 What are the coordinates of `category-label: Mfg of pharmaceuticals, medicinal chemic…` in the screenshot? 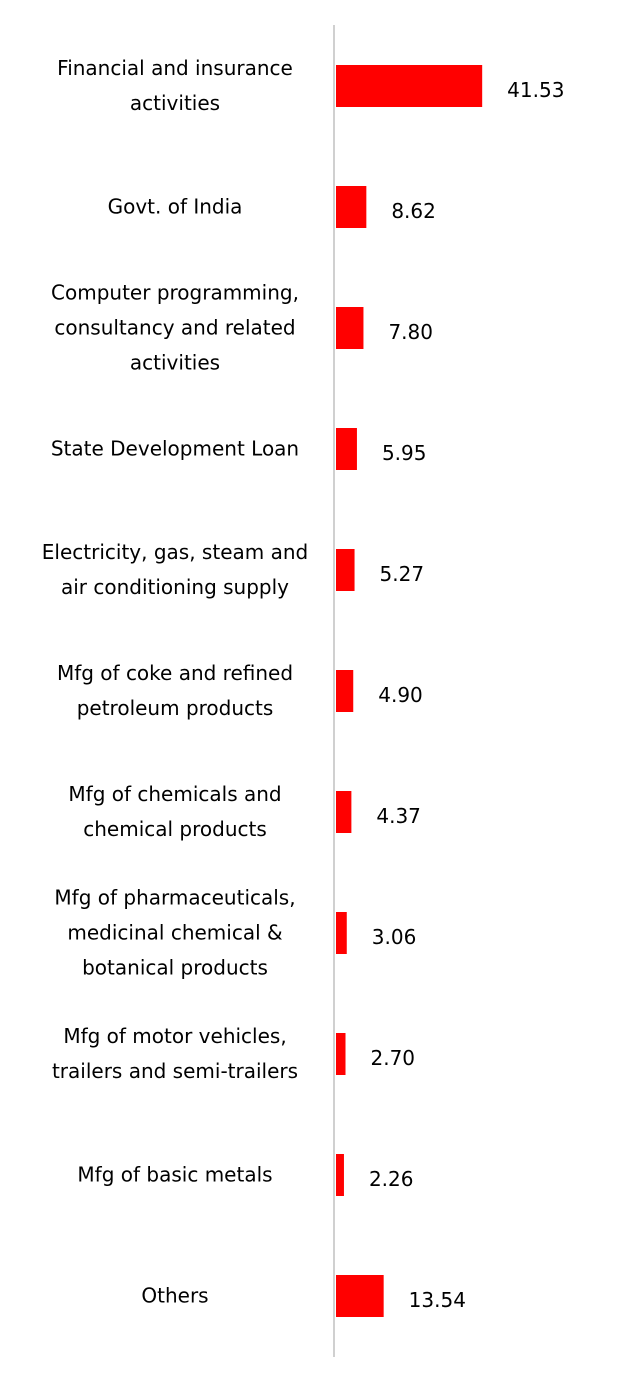 It's located at (175, 932).